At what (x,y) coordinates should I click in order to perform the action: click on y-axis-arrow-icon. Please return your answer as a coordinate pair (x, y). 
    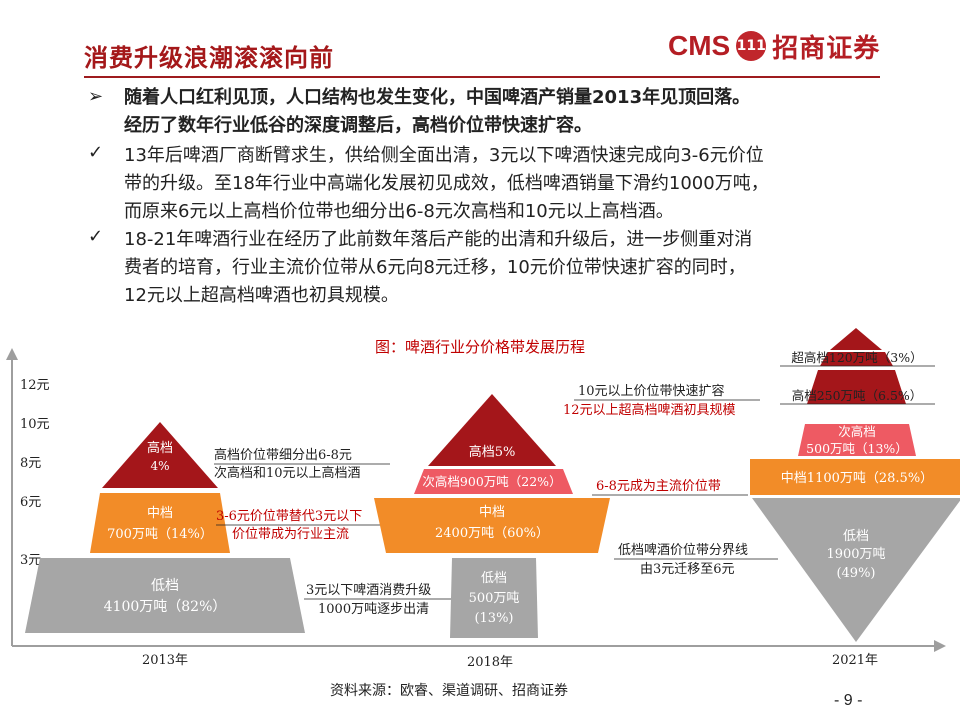
    Looking at the image, I should click on (12, 354).